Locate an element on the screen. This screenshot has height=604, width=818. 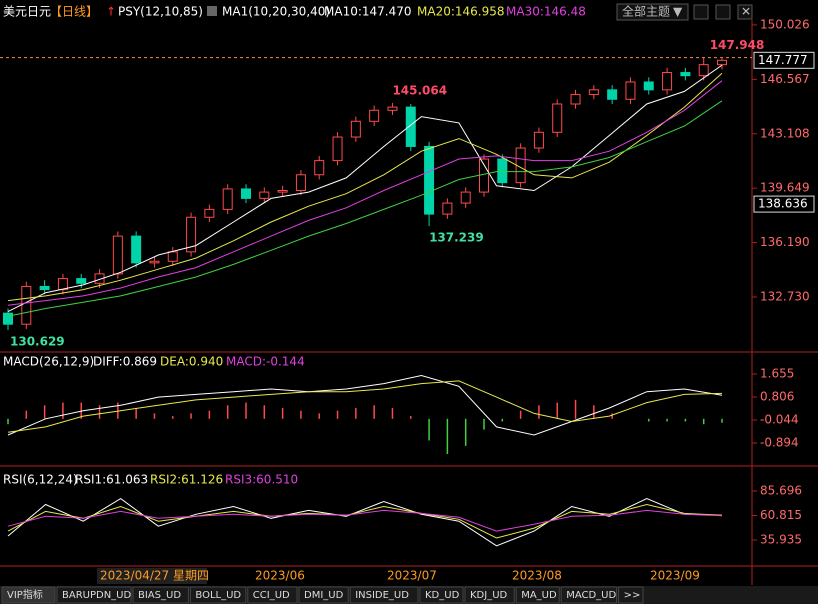
symbol: 美元日元 is located at coordinates (27, 12).